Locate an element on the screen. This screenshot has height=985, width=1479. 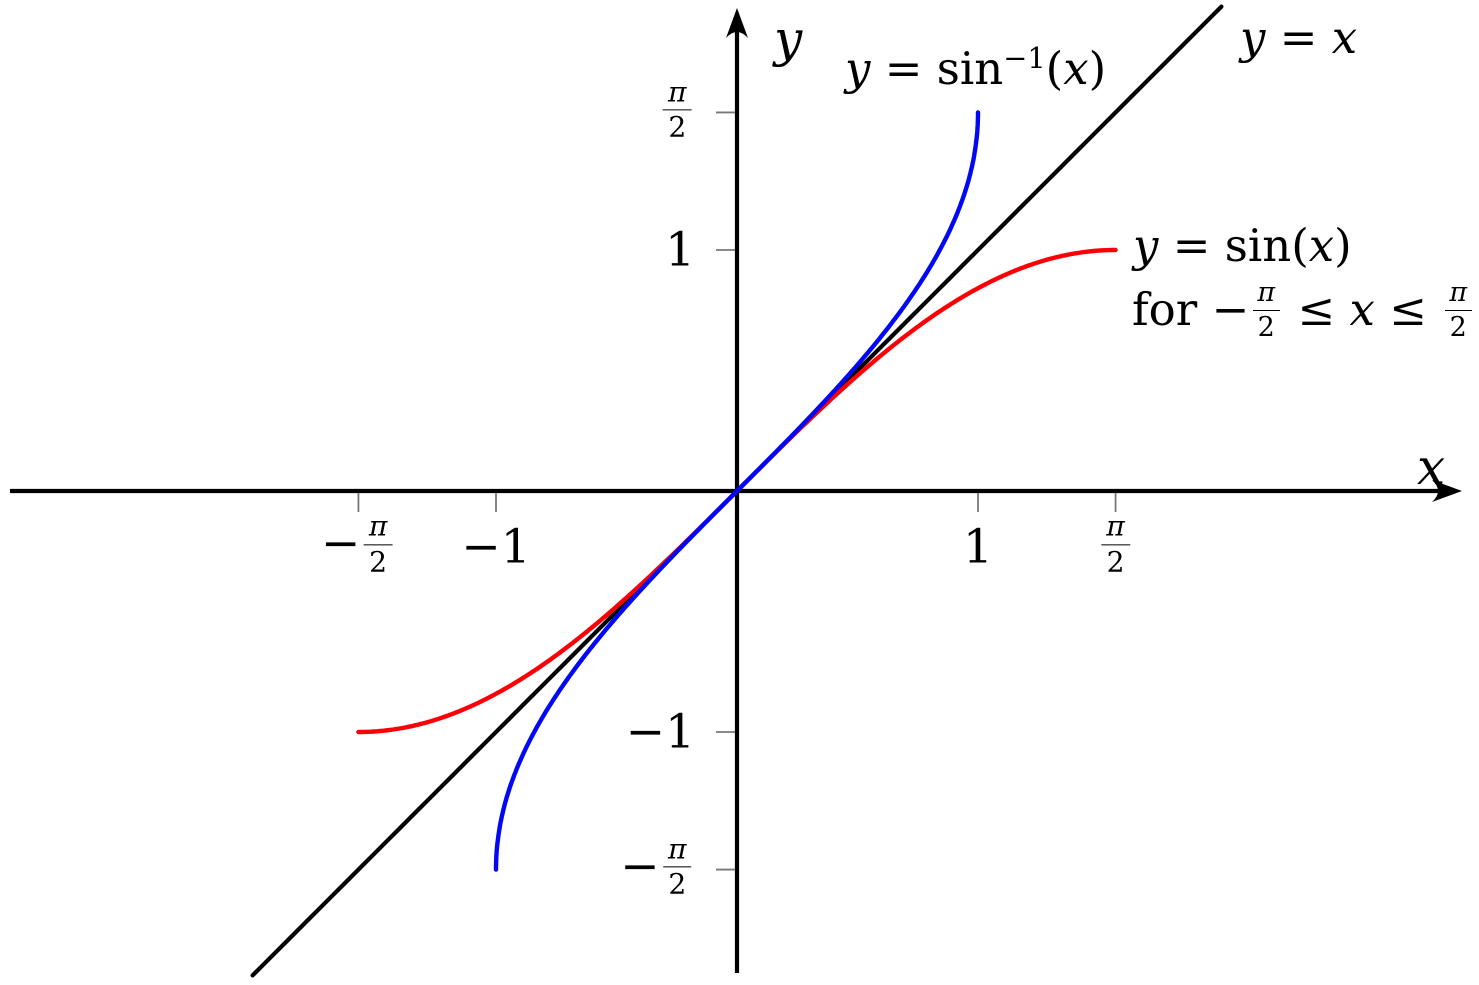
y-axis-arrowhead is located at coordinates (737, 23).